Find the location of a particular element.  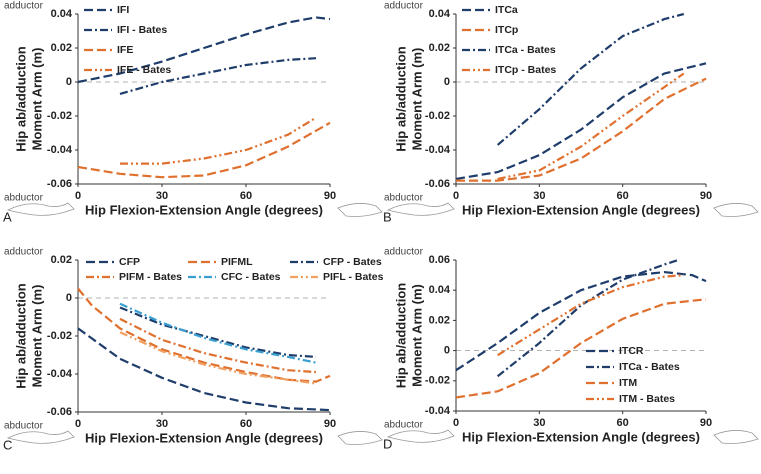

legend-label: CFC - Bates is located at coordinates (251, 277).